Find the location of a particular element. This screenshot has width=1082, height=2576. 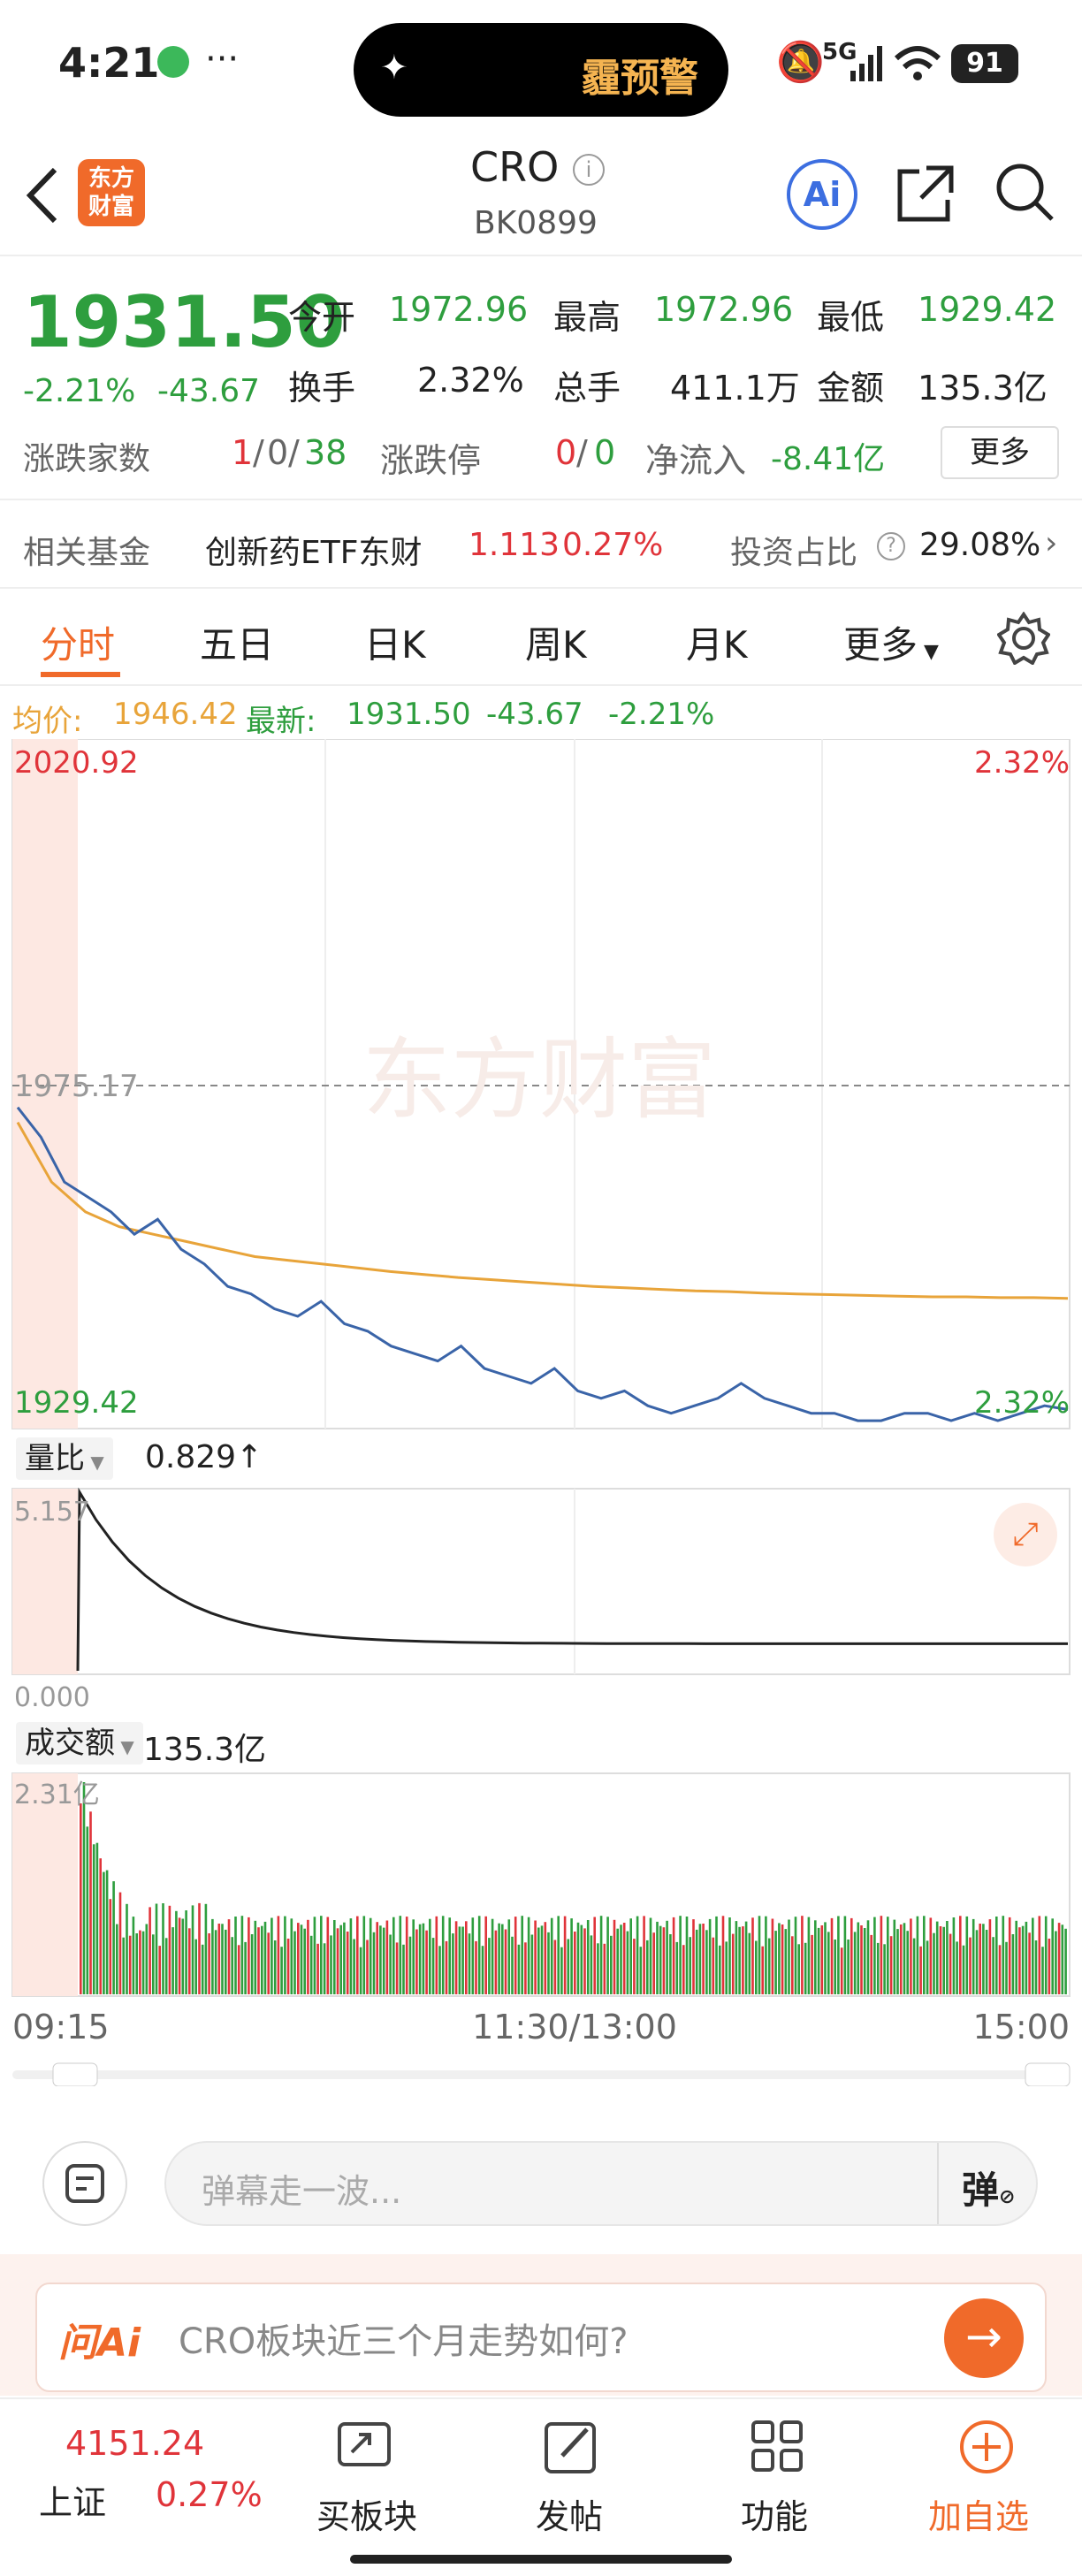

haze-icon: ✦ is located at coordinates (394, 67).